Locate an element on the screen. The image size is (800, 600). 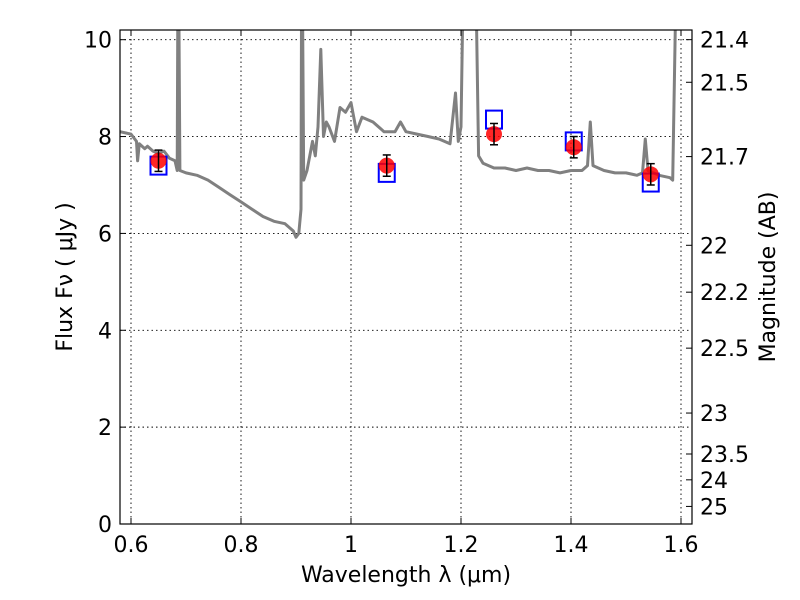
y-axis-title: Flux Fν ( μJy ) is located at coordinates (65, 276).